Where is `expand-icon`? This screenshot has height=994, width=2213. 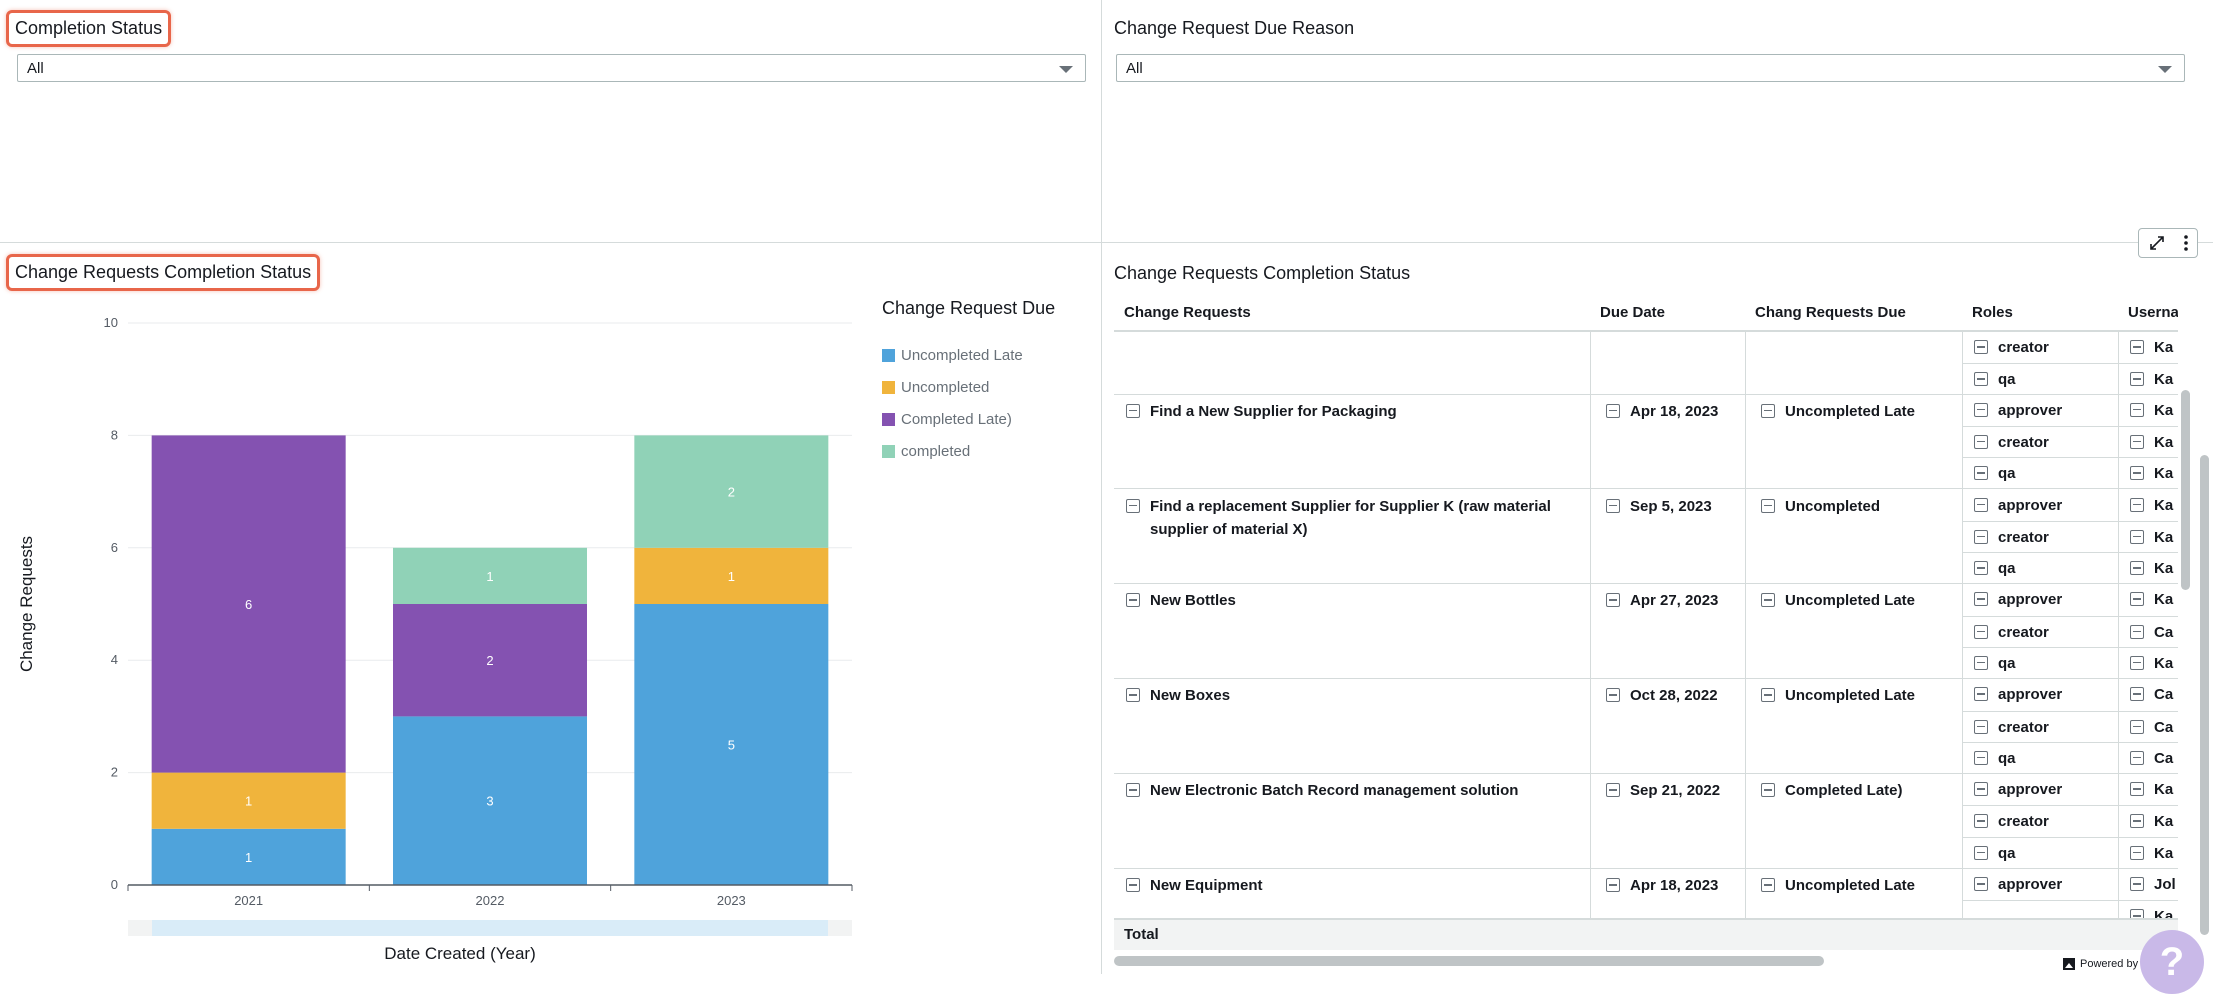 expand-icon is located at coordinates (2157, 243).